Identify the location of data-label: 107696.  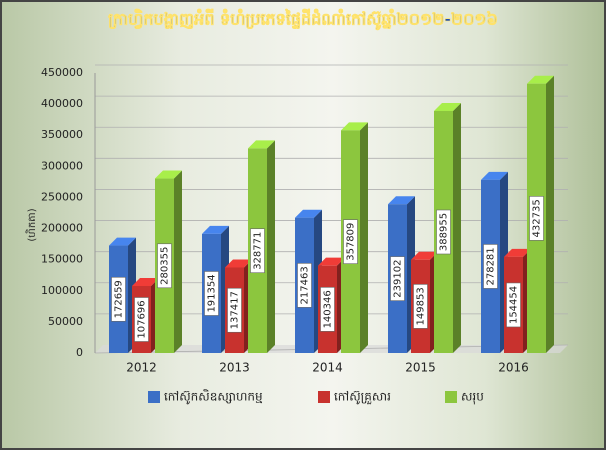
(142, 319).